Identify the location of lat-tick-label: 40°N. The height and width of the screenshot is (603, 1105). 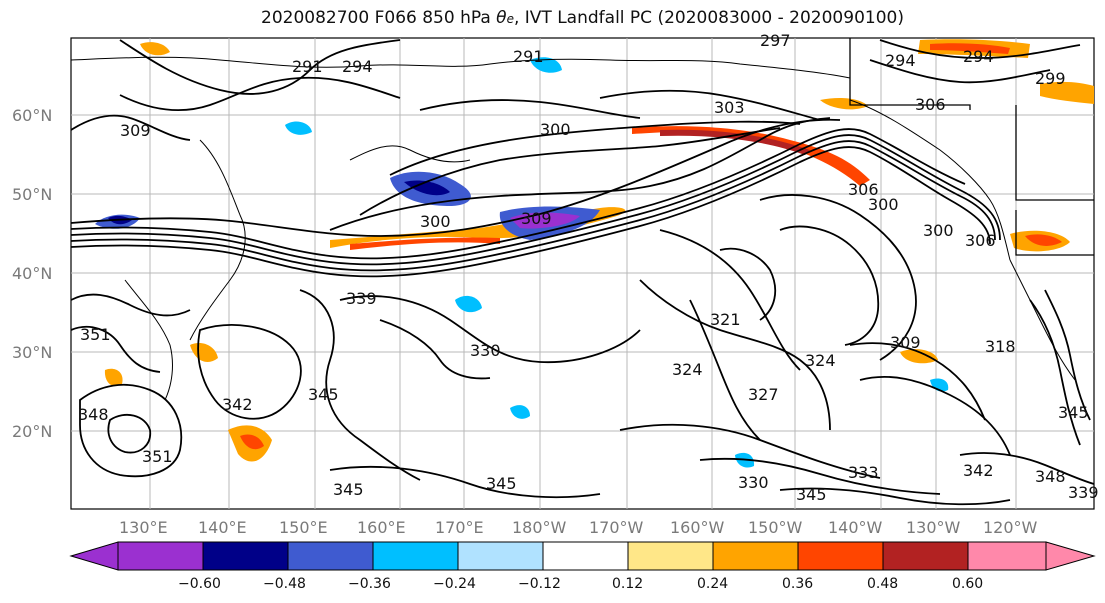
(32, 273).